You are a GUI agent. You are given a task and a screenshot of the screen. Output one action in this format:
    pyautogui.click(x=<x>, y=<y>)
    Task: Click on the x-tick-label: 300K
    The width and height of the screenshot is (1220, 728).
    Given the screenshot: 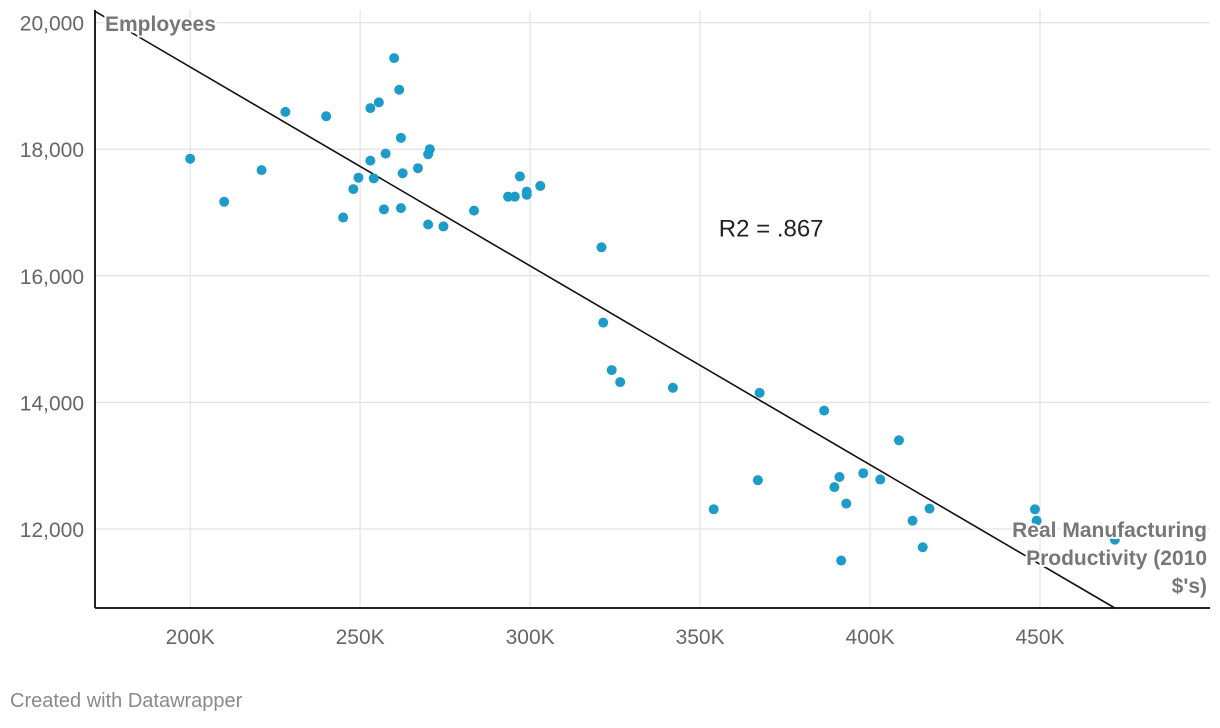 What is the action you would take?
    pyautogui.click(x=530, y=637)
    